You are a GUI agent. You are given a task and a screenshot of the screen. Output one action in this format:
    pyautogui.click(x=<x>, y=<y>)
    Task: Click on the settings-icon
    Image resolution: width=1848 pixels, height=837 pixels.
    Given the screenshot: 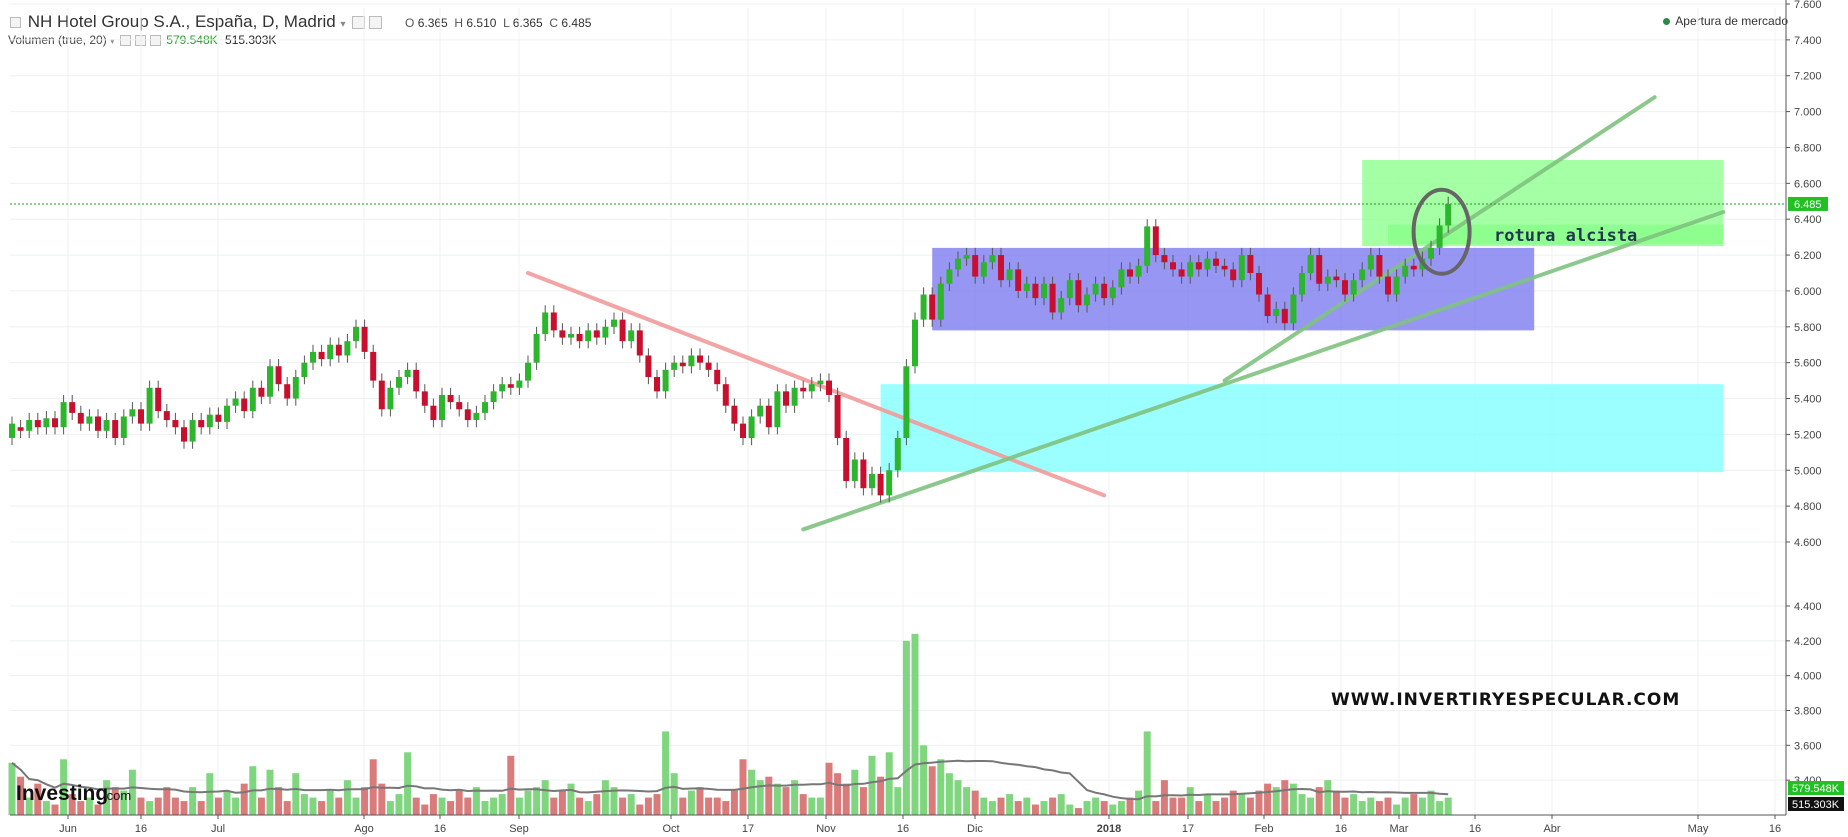 What is the action you would take?
    pyautogui.click(x=359, y=23)
    